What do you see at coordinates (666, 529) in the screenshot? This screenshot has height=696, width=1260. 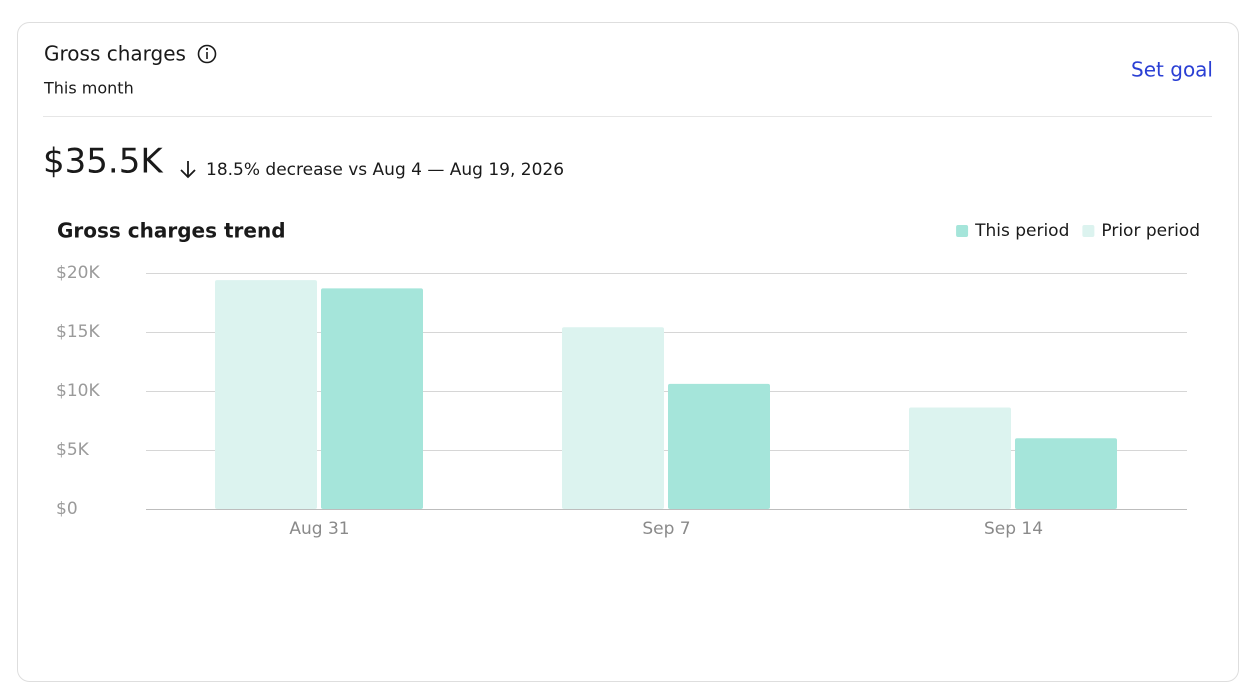 I see `x-tick-label: Sep 7` at bounding box center [666, 529].